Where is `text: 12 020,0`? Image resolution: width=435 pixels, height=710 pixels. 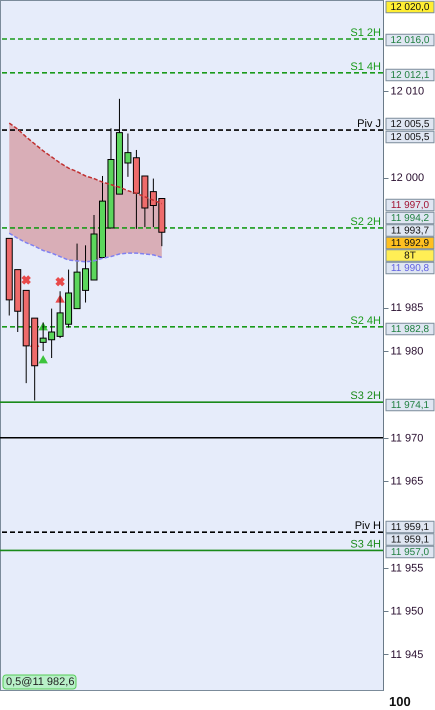 text: 12 020,0 is located at coordinates (410, 7).